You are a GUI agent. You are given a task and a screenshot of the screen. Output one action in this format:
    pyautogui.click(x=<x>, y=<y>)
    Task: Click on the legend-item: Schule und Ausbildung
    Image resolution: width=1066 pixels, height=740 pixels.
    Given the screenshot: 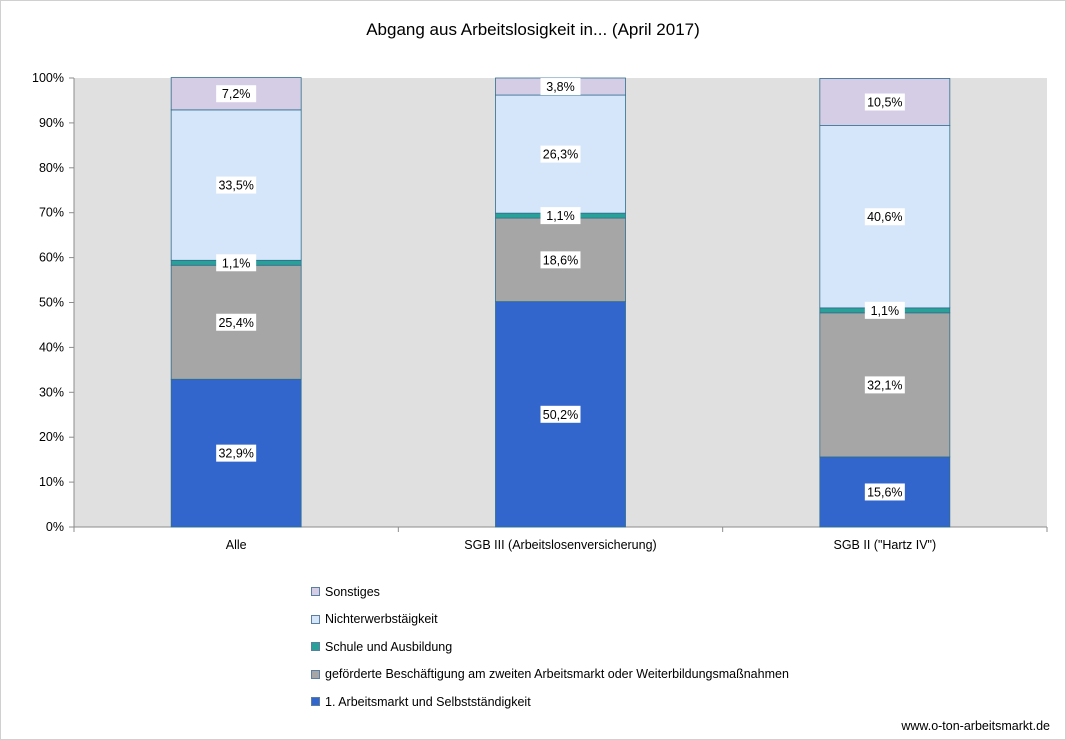 What is the action you would take?
    pyautogui.click(x=550, y=647)
    